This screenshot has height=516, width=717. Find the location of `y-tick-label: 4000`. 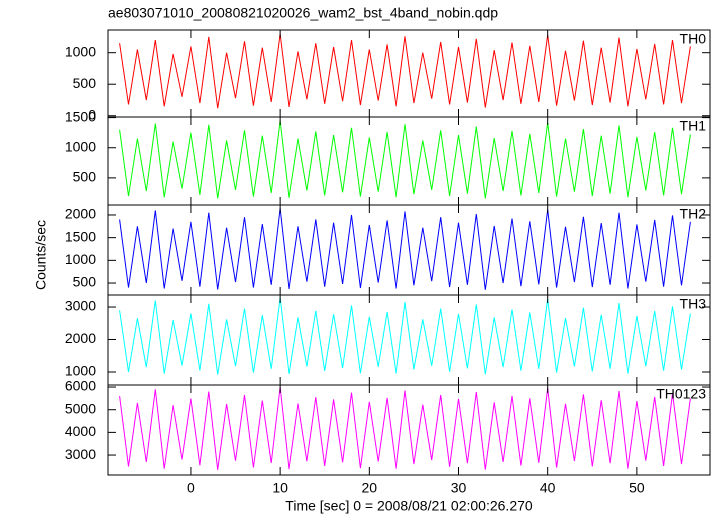

y-tick-label: 4000 is located at coordinates (80, 431).